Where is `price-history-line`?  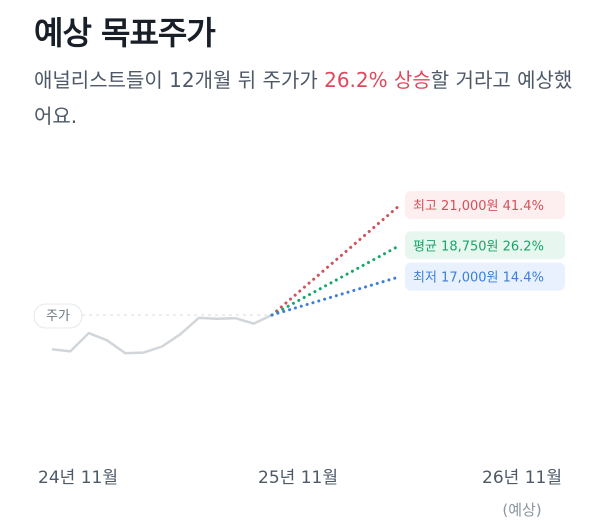 price-history-line is located at coordinates (162, 334).